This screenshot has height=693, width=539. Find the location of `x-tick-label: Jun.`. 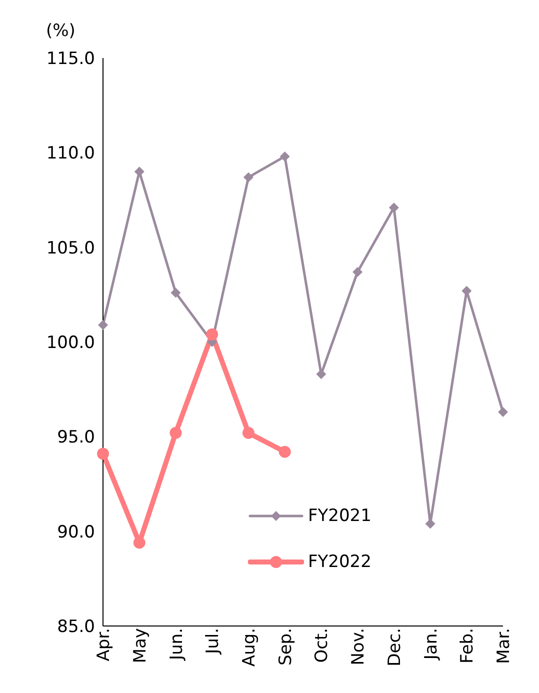

x-tick-label: Jun. is located at coordinates (176, 644).